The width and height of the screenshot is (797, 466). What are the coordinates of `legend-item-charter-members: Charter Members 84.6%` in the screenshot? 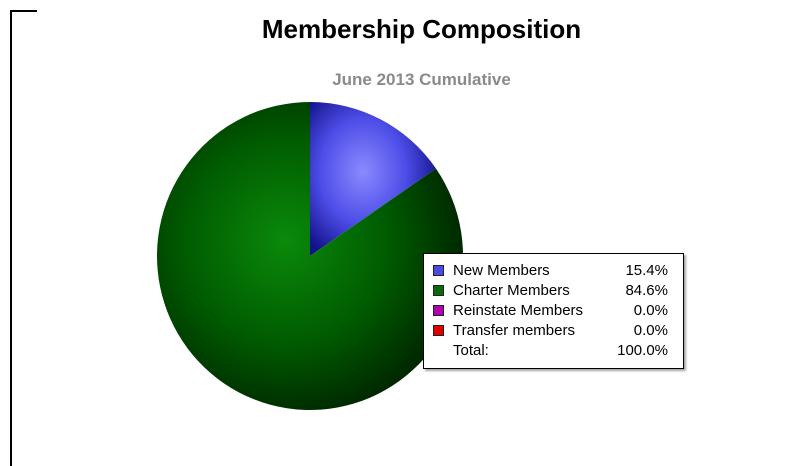 It's located at (553, 292).